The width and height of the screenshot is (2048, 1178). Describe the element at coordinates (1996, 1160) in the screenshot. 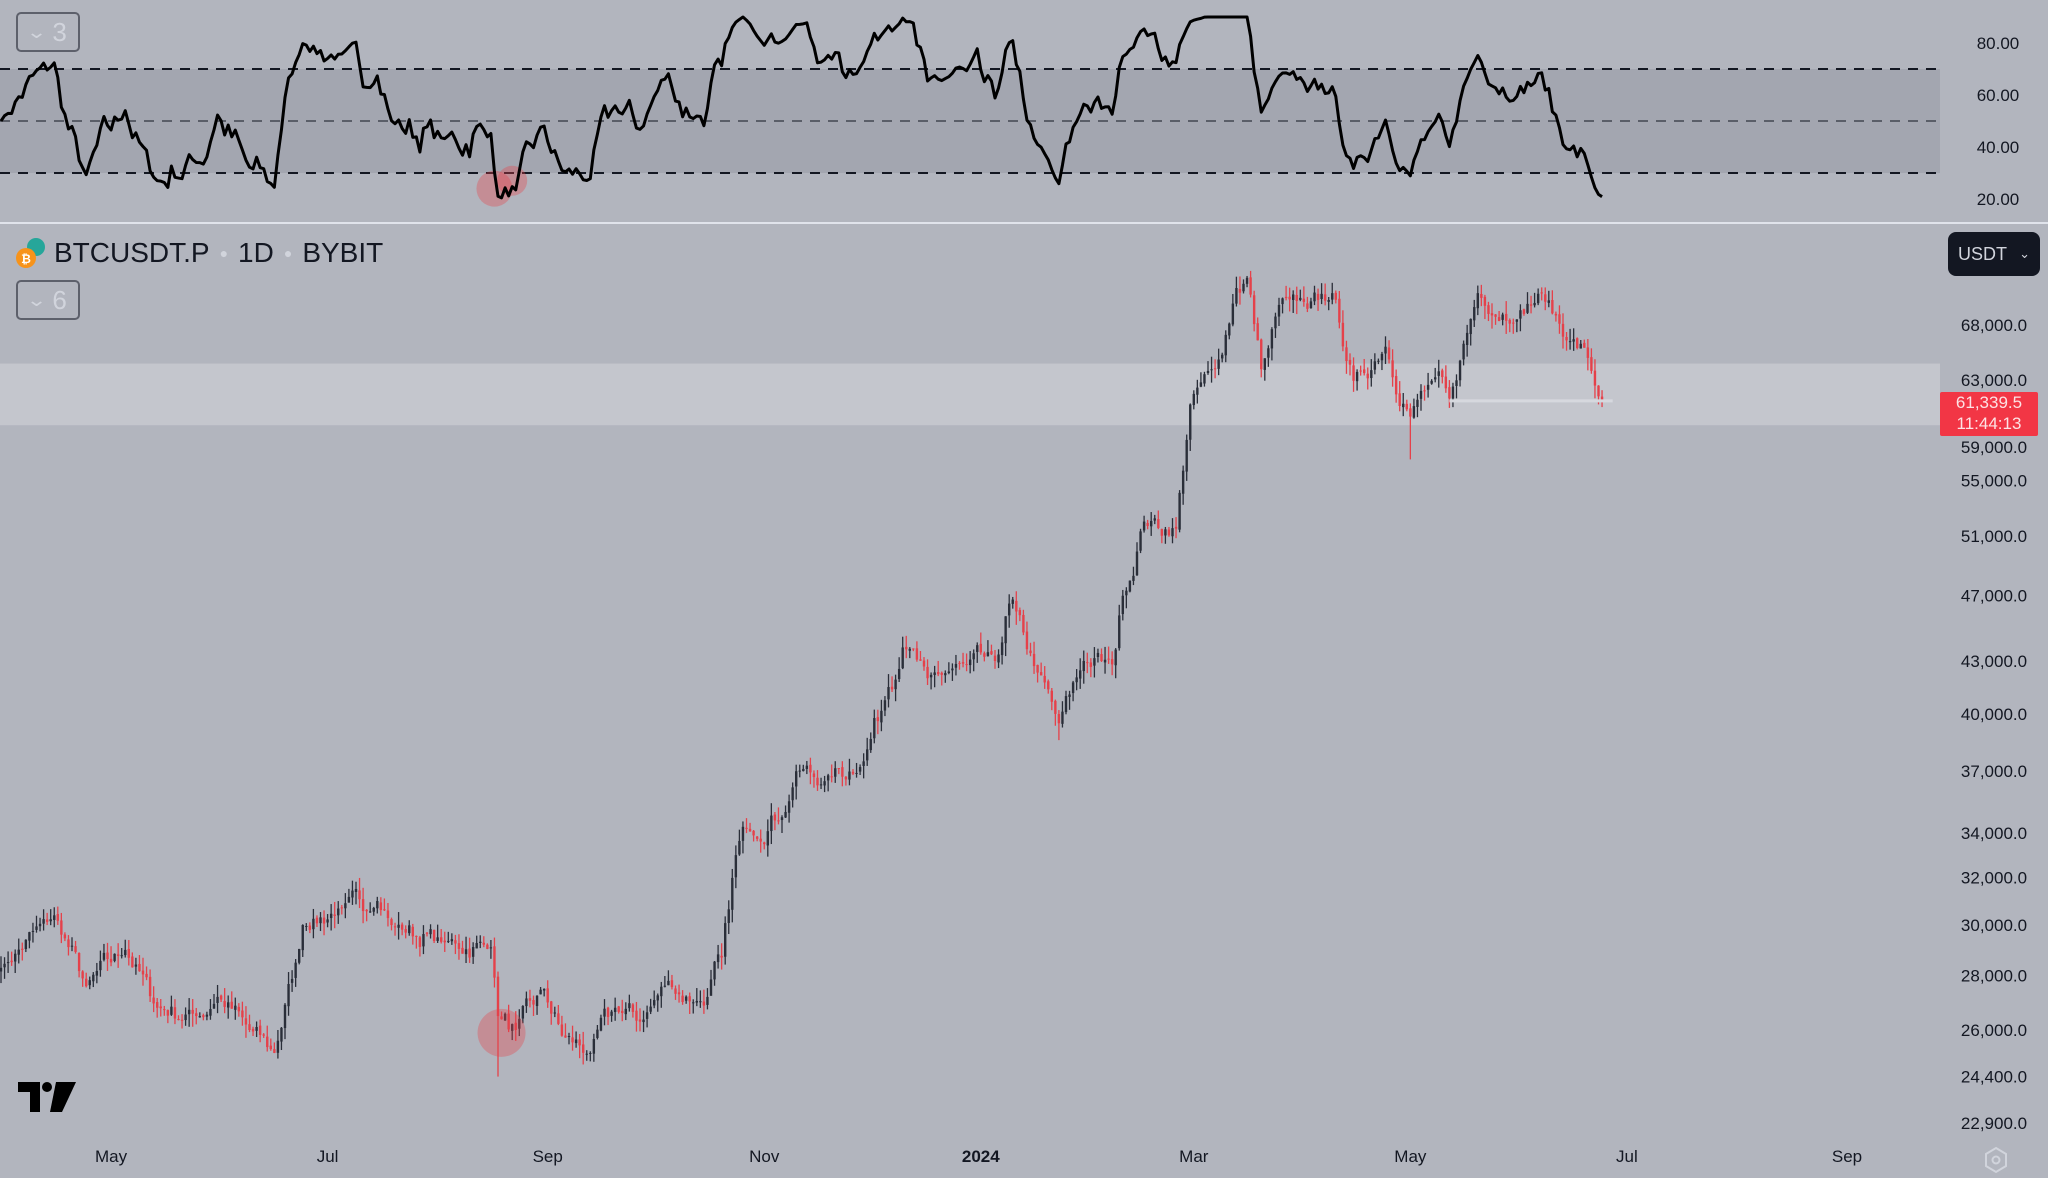

I see `settings-gear-icon` at that location.